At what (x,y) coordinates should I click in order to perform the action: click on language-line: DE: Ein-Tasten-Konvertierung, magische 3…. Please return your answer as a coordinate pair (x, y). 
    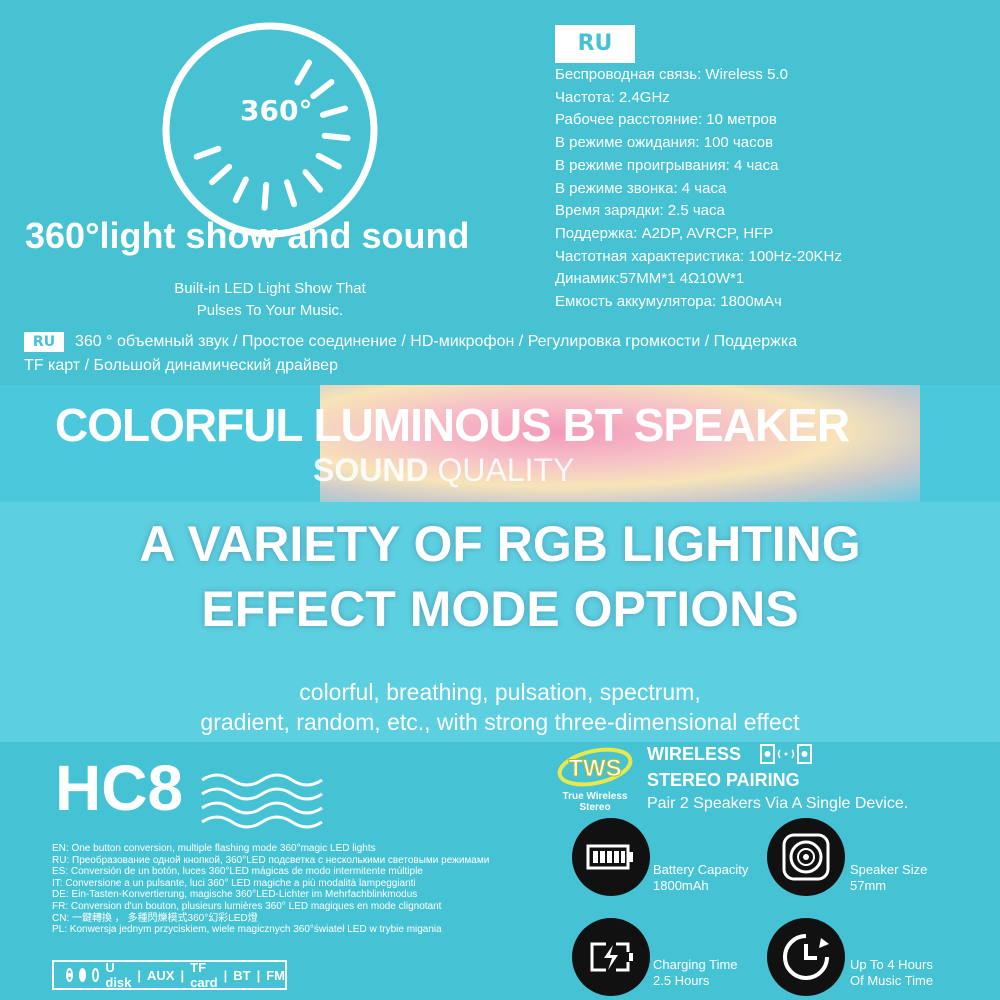
    Looking at the image, I should click on (235, 895).